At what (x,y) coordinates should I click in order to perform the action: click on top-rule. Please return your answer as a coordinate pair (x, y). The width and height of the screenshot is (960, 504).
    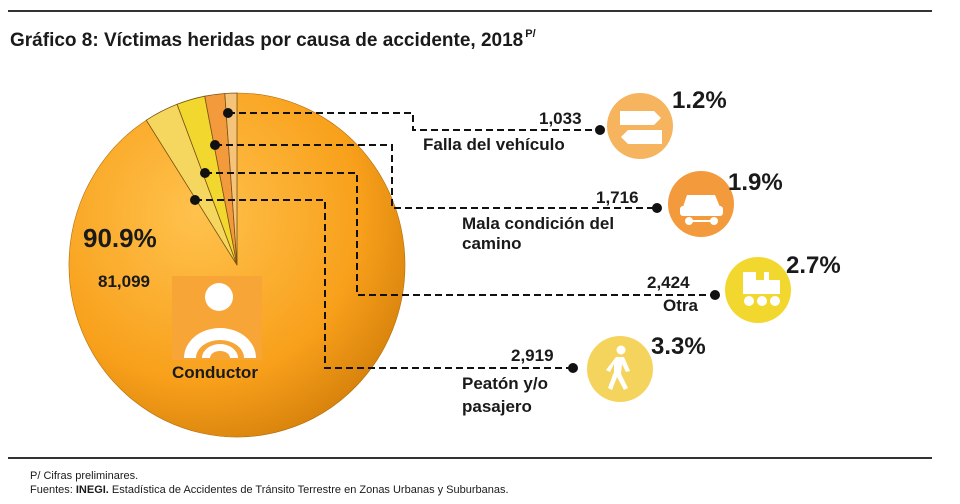
    Looking at the image, I should click on (470, 11).